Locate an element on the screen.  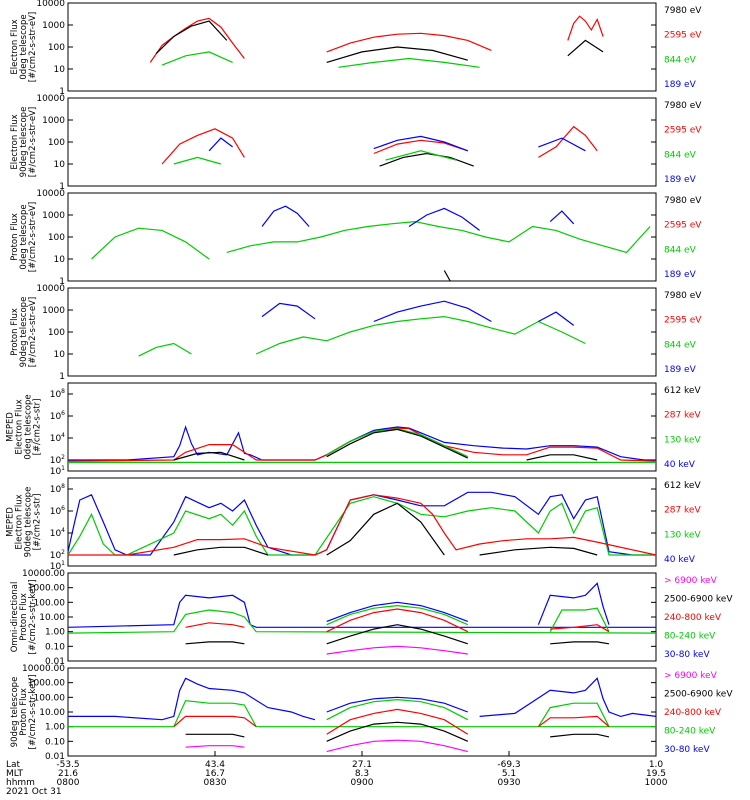
y-tick-label: 10¹ is located at coordinates (57, 471).